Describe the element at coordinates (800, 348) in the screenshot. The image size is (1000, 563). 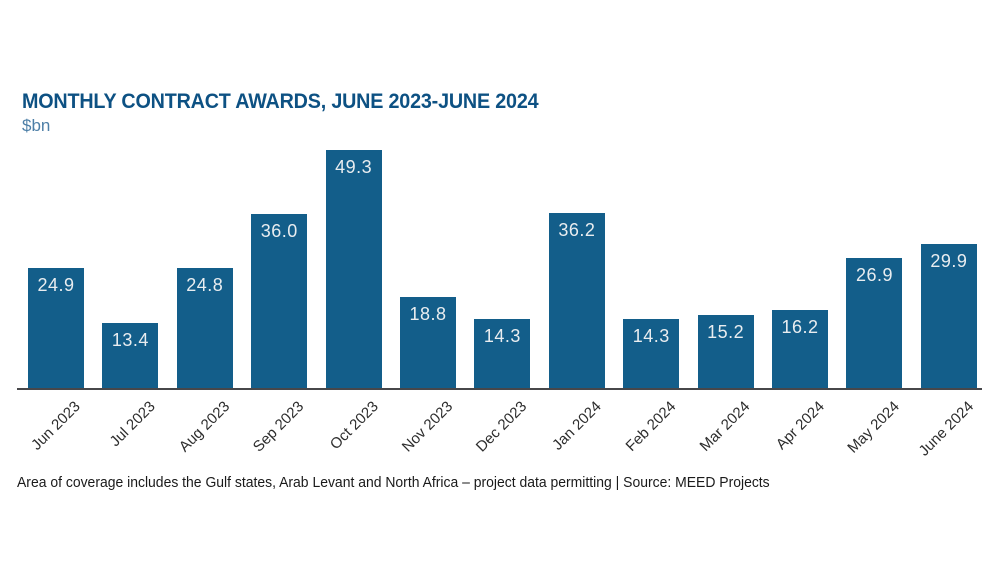
I see `bar-apr-2024: 16.2` at that location.